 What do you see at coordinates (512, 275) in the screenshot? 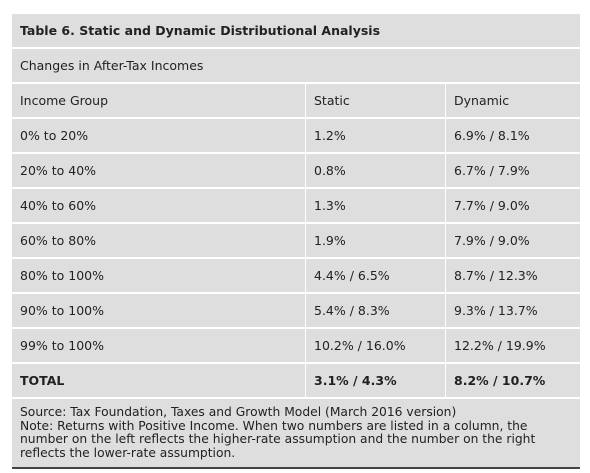
I see `cell: 8.7% / 12.3%` at bounding box center [512, 275].